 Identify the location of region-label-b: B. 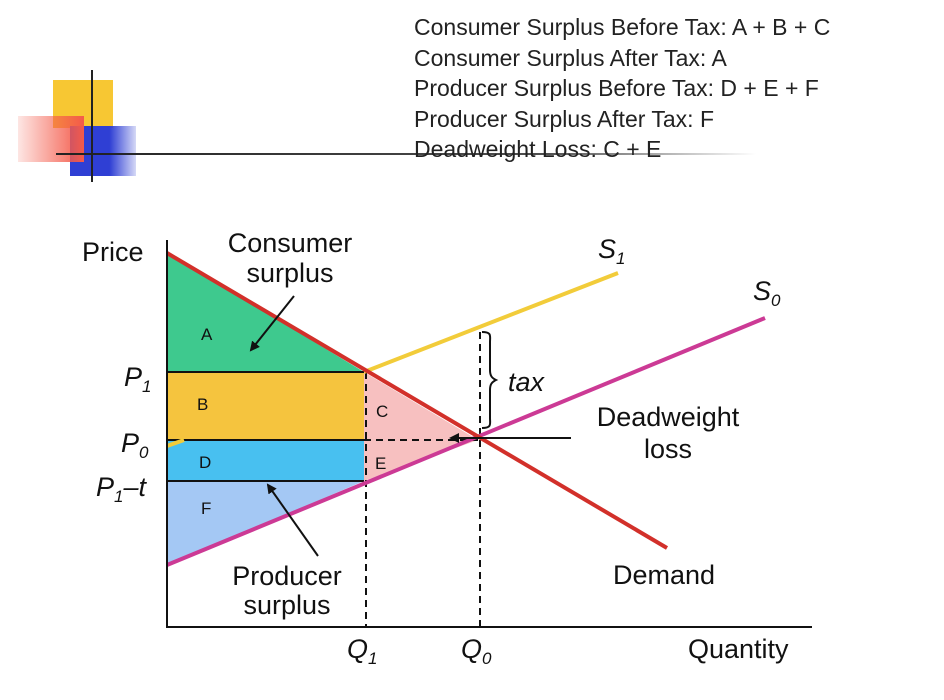
(202, 404).